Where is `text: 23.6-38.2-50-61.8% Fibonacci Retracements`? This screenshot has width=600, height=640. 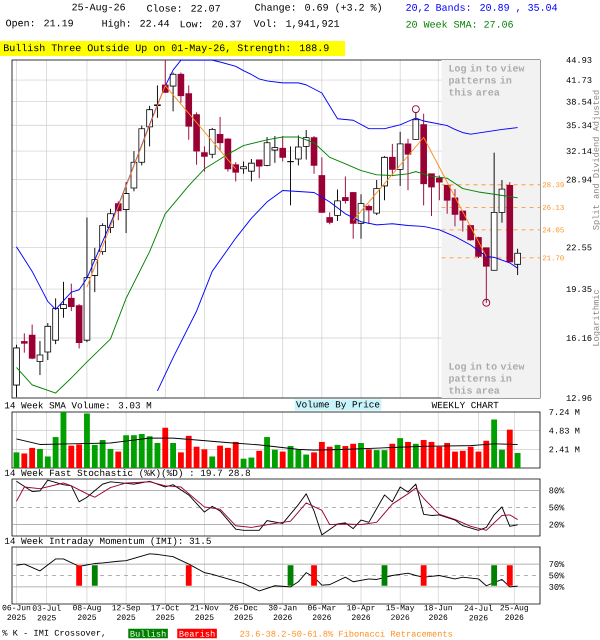
text: 23.6-38.2-50-61.8% Fibonacci Retracements is located at coordinates (346, 633).